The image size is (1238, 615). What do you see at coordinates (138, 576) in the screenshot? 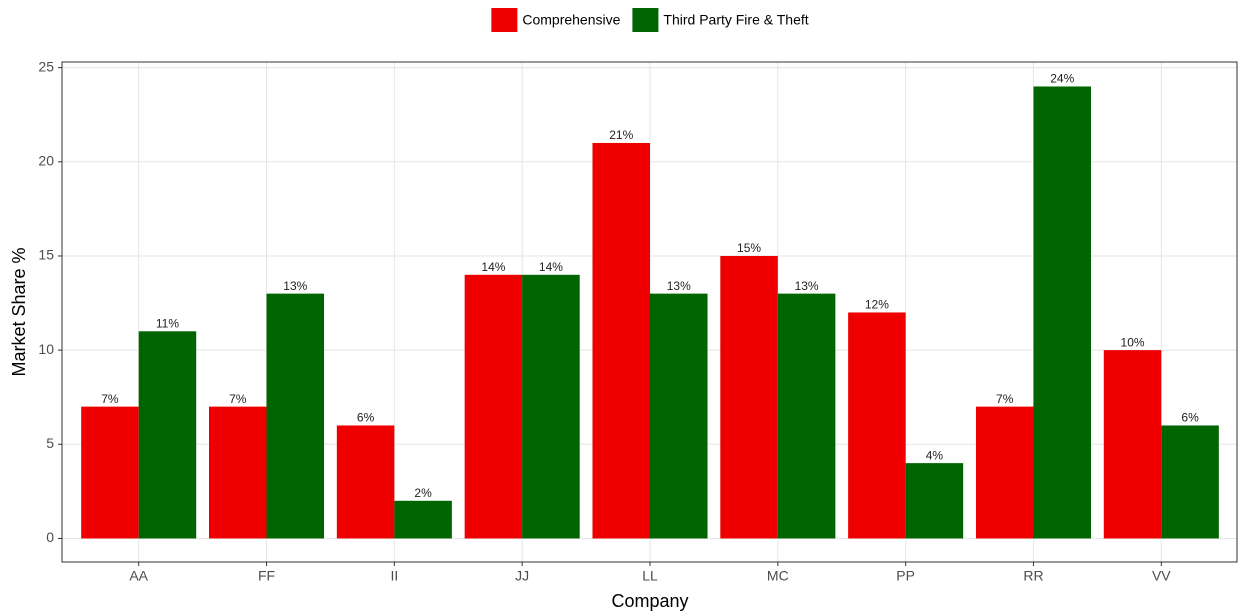
I see `x-tick-label: AA` at bounding box center [138, 576].